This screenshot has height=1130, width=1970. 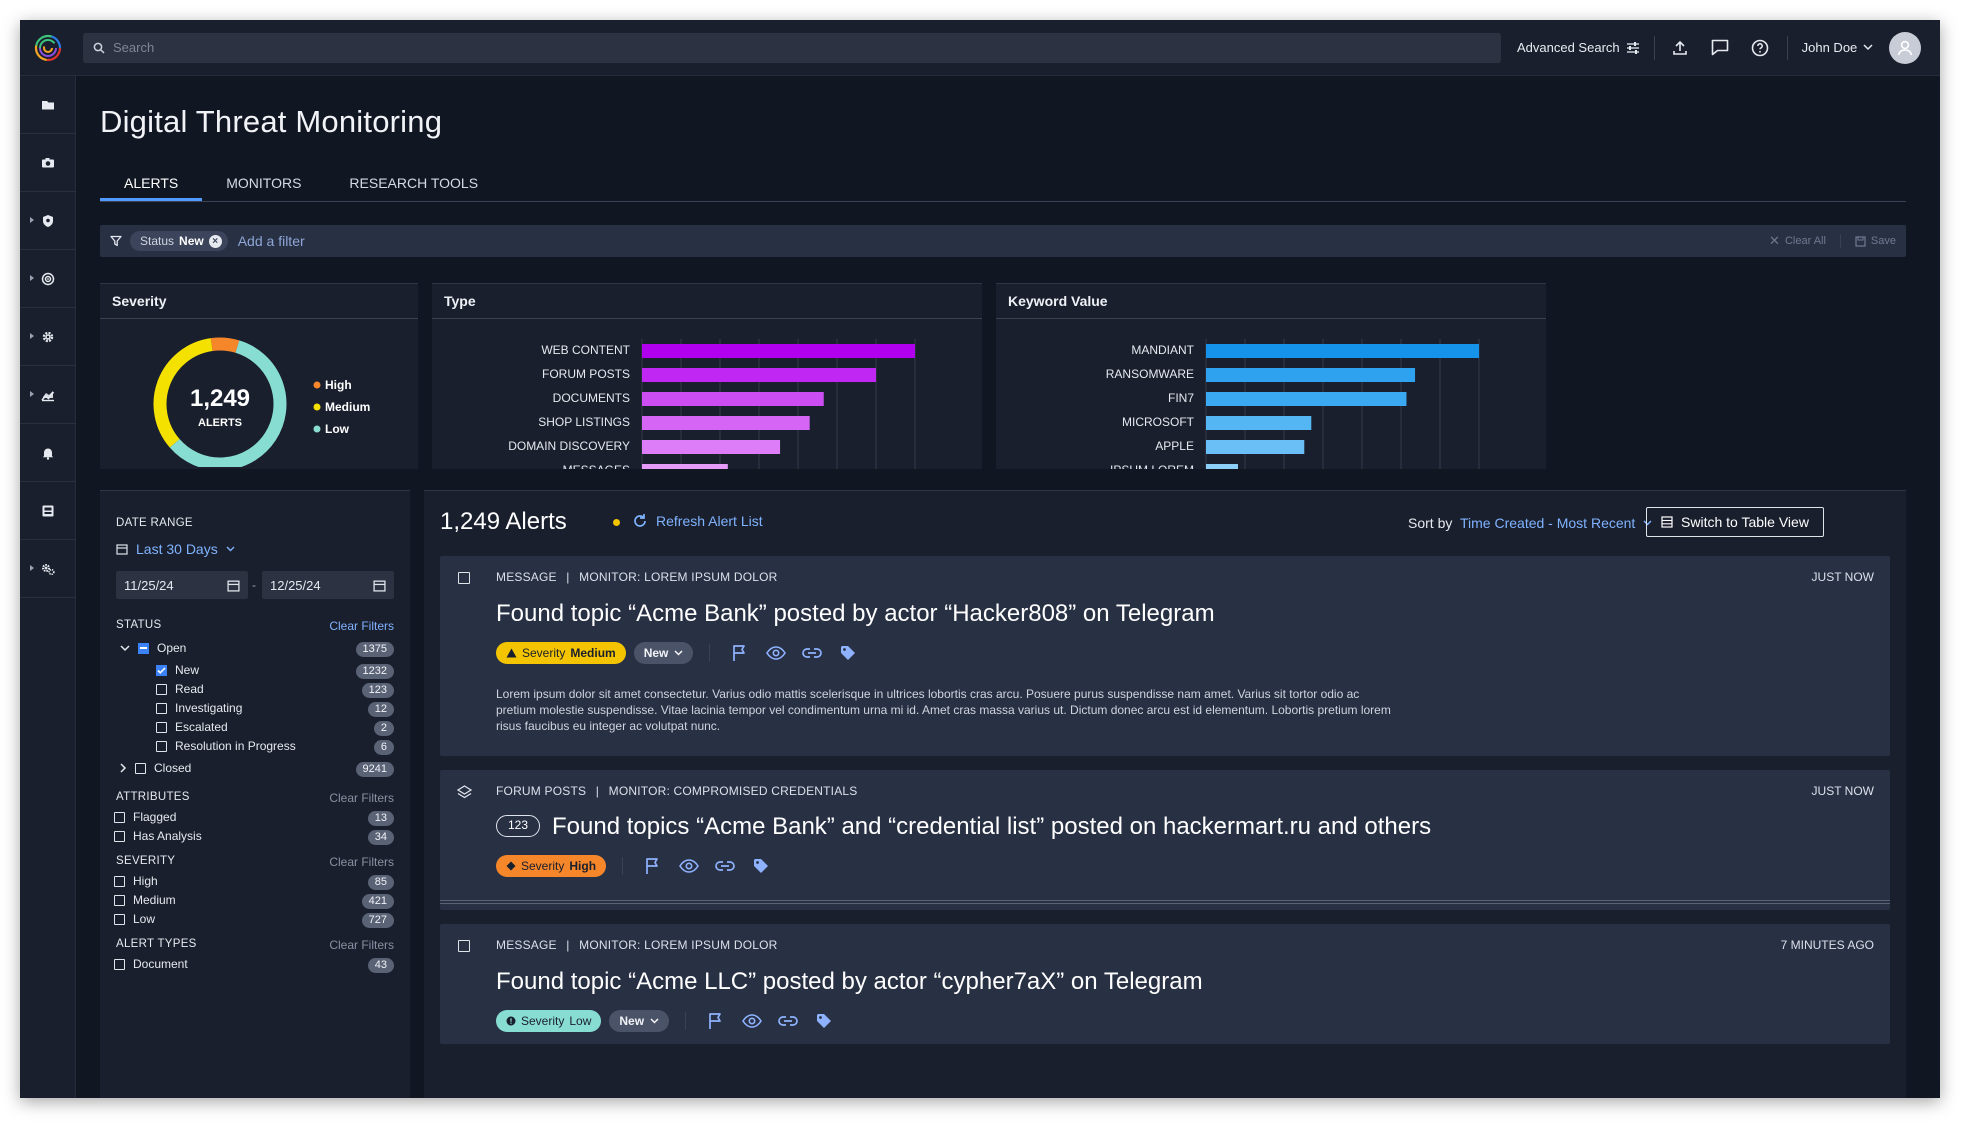 I want to click on remove-filter-icon: ×, so click(x=215, y=241).